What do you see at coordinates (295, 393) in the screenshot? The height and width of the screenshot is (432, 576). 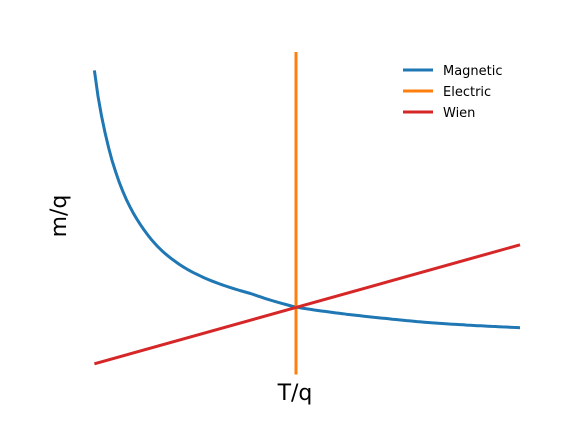 I see `x-axis-label: T/q` at bounding box center [295, 393].